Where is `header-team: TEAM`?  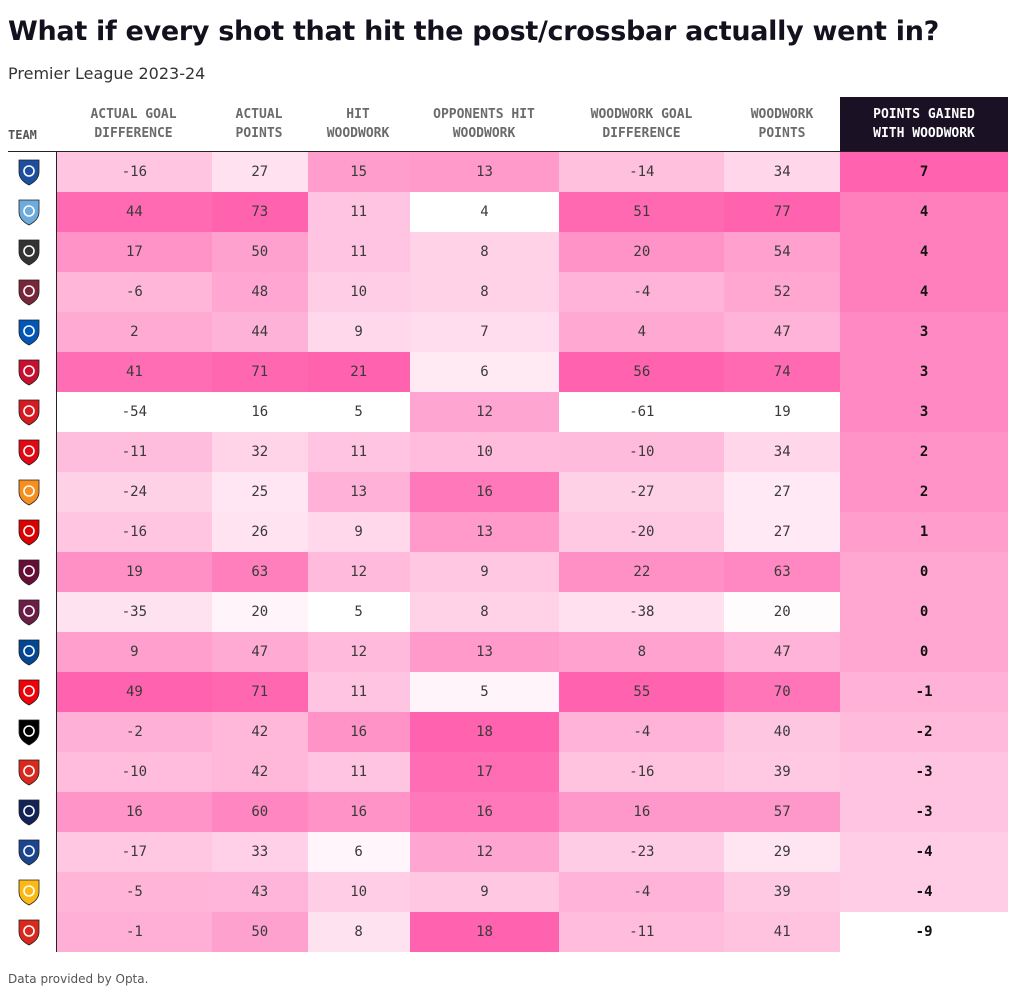 header-team: TEAM is located at coordinates (22, 135).